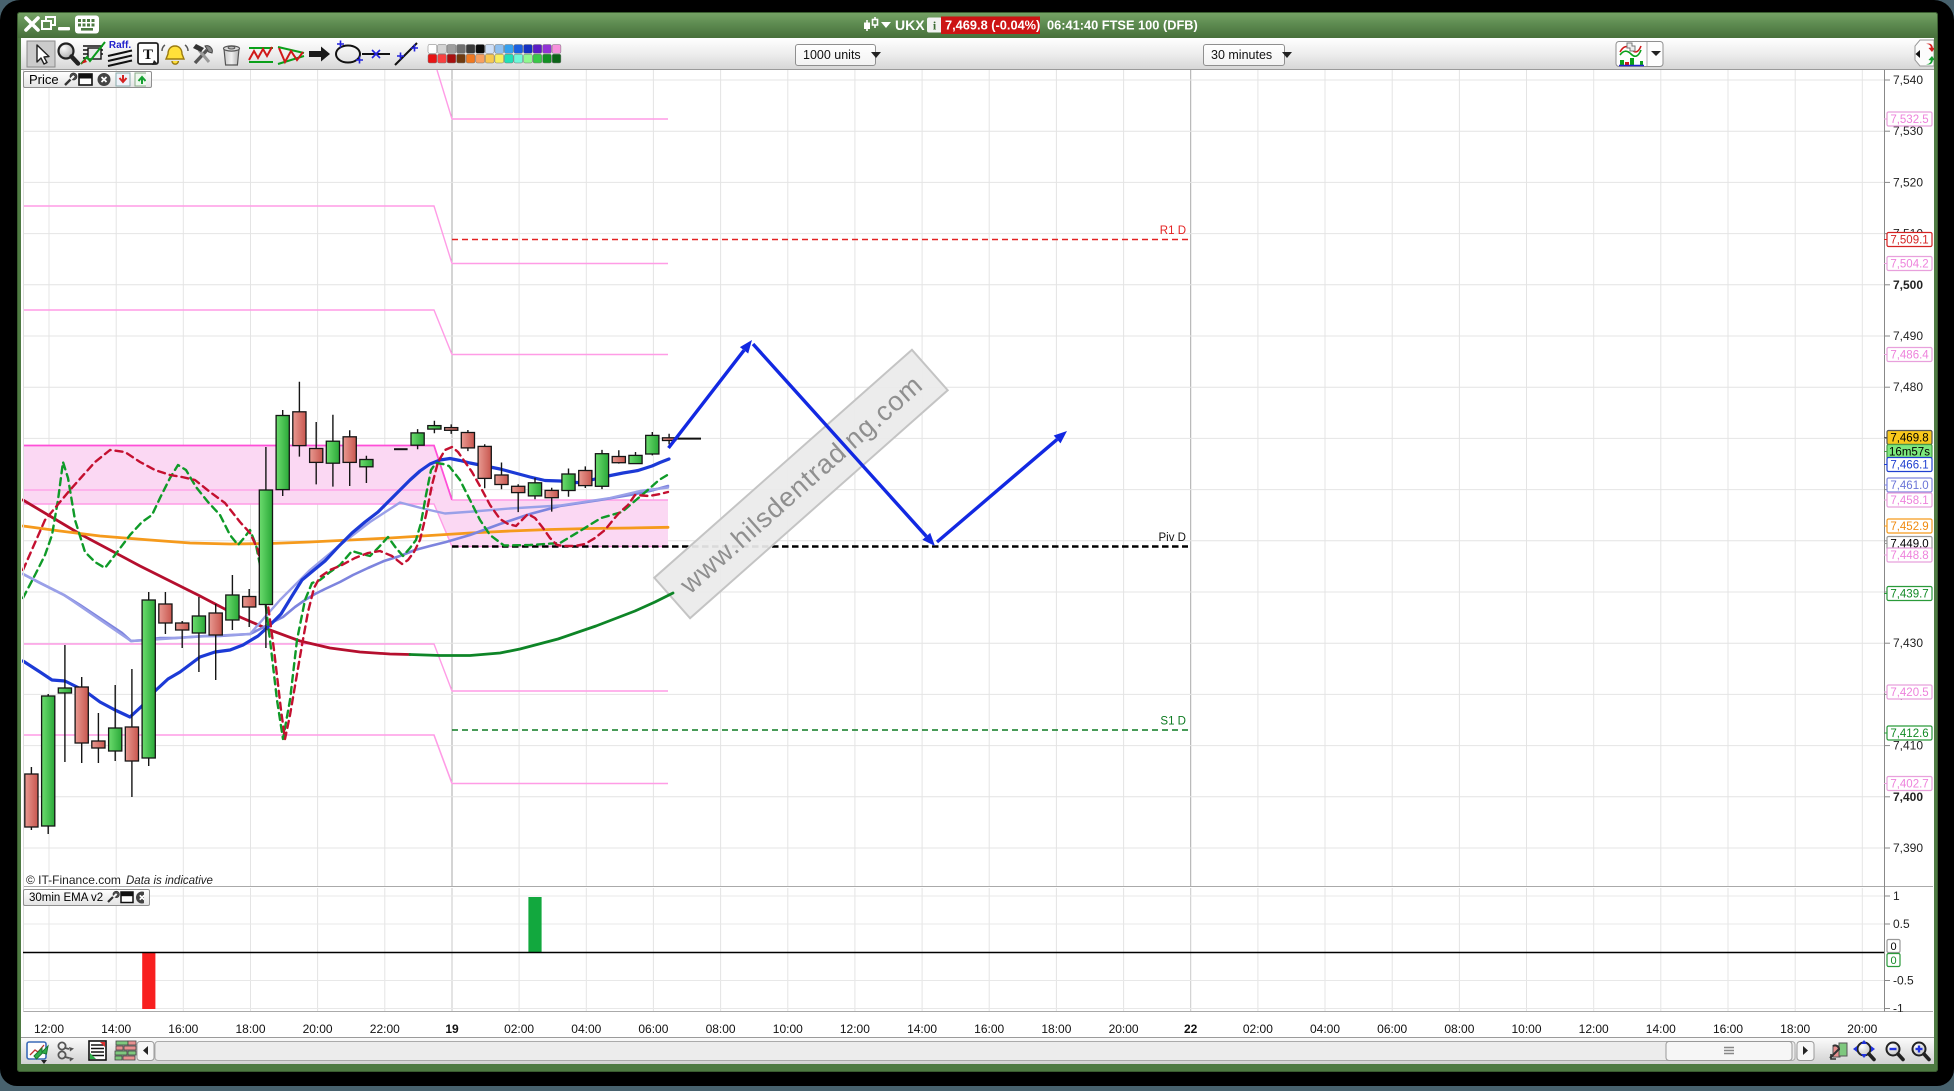  I want to click on svg-text: 7,520, so click(1908, 182).